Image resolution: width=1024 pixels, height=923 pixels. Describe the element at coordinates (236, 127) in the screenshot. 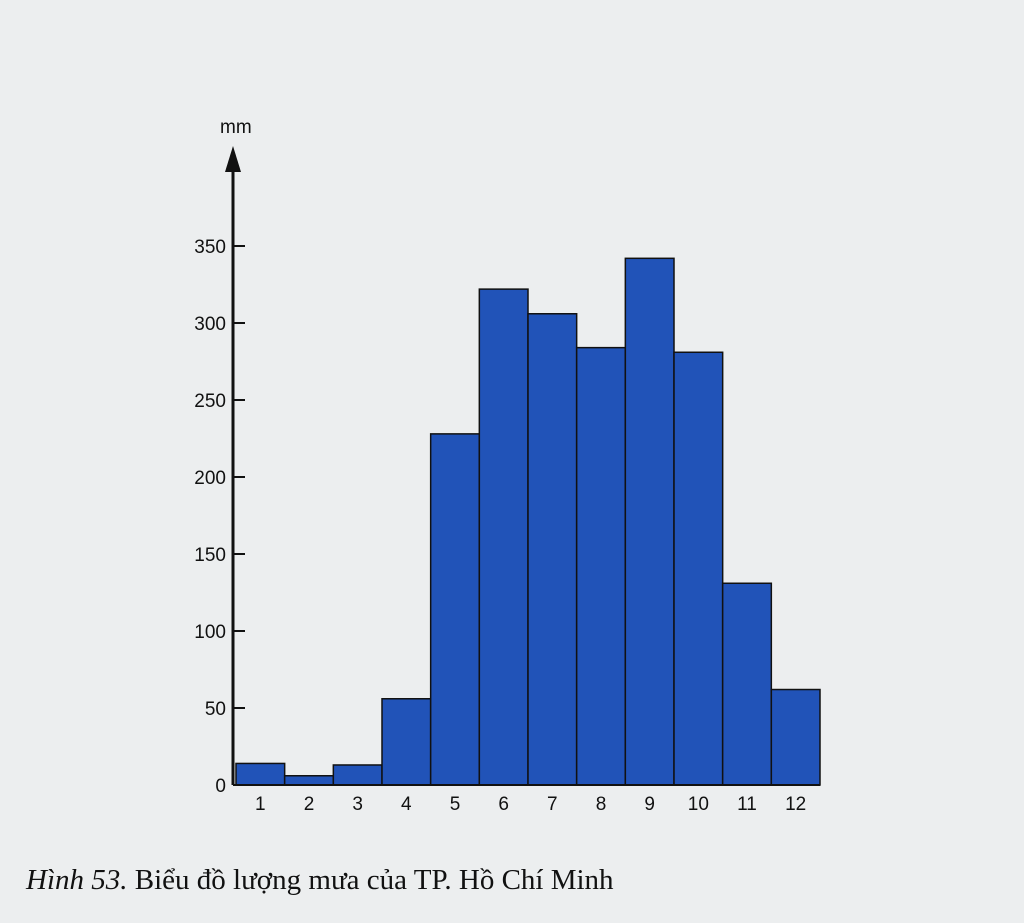

I see `y-axis-label: mm` at that location.